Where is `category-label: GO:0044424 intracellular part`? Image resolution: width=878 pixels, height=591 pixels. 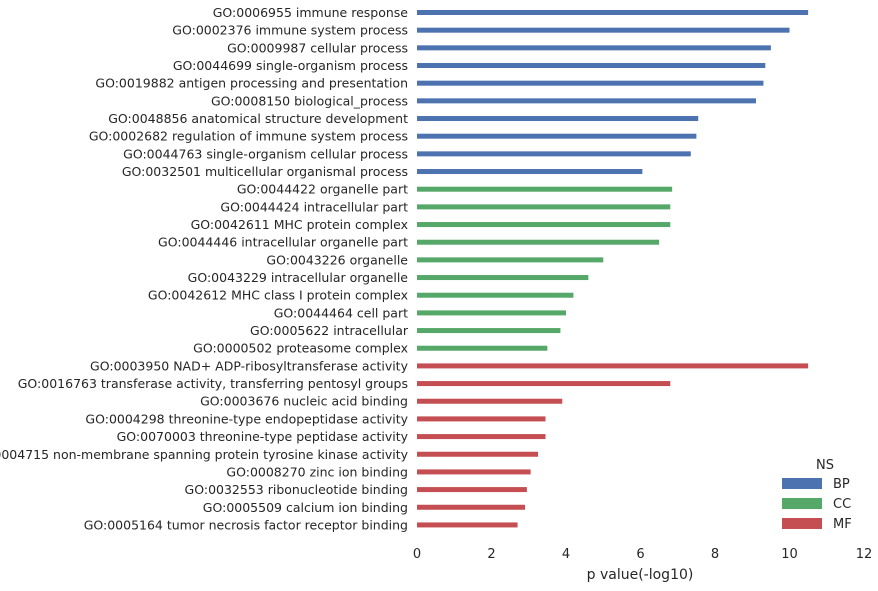 category-label: GO:0044424 intracellular part is located at coordinates (314, 206).